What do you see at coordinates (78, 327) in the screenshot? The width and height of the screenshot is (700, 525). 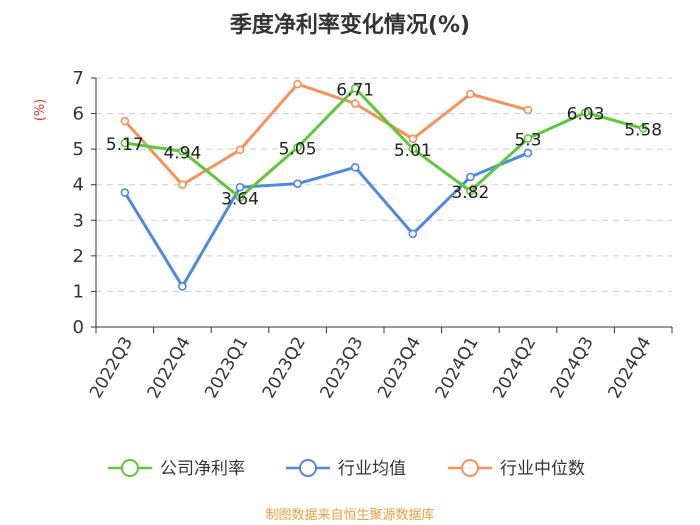 I see `y-tick-label: 0` at bounding box center [78, 327].